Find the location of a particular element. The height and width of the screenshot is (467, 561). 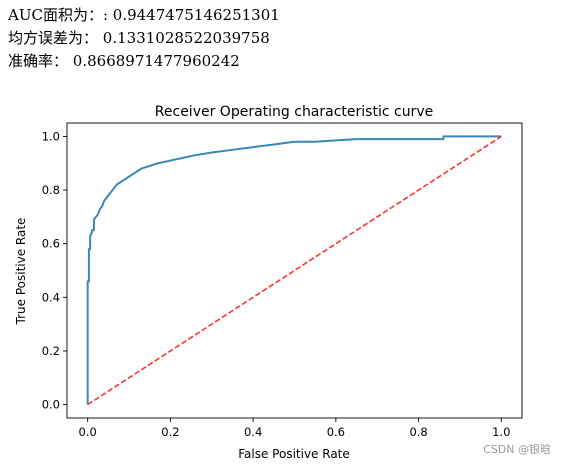

watermark: CSDN @银晗 is located at coordinates (517, 449).